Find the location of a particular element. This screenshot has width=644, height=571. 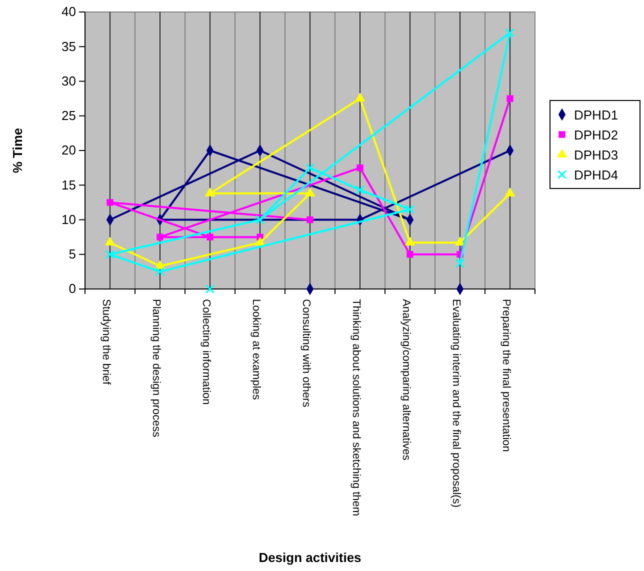

legend-label: DPHD4 is located at coordinates (596, 175).